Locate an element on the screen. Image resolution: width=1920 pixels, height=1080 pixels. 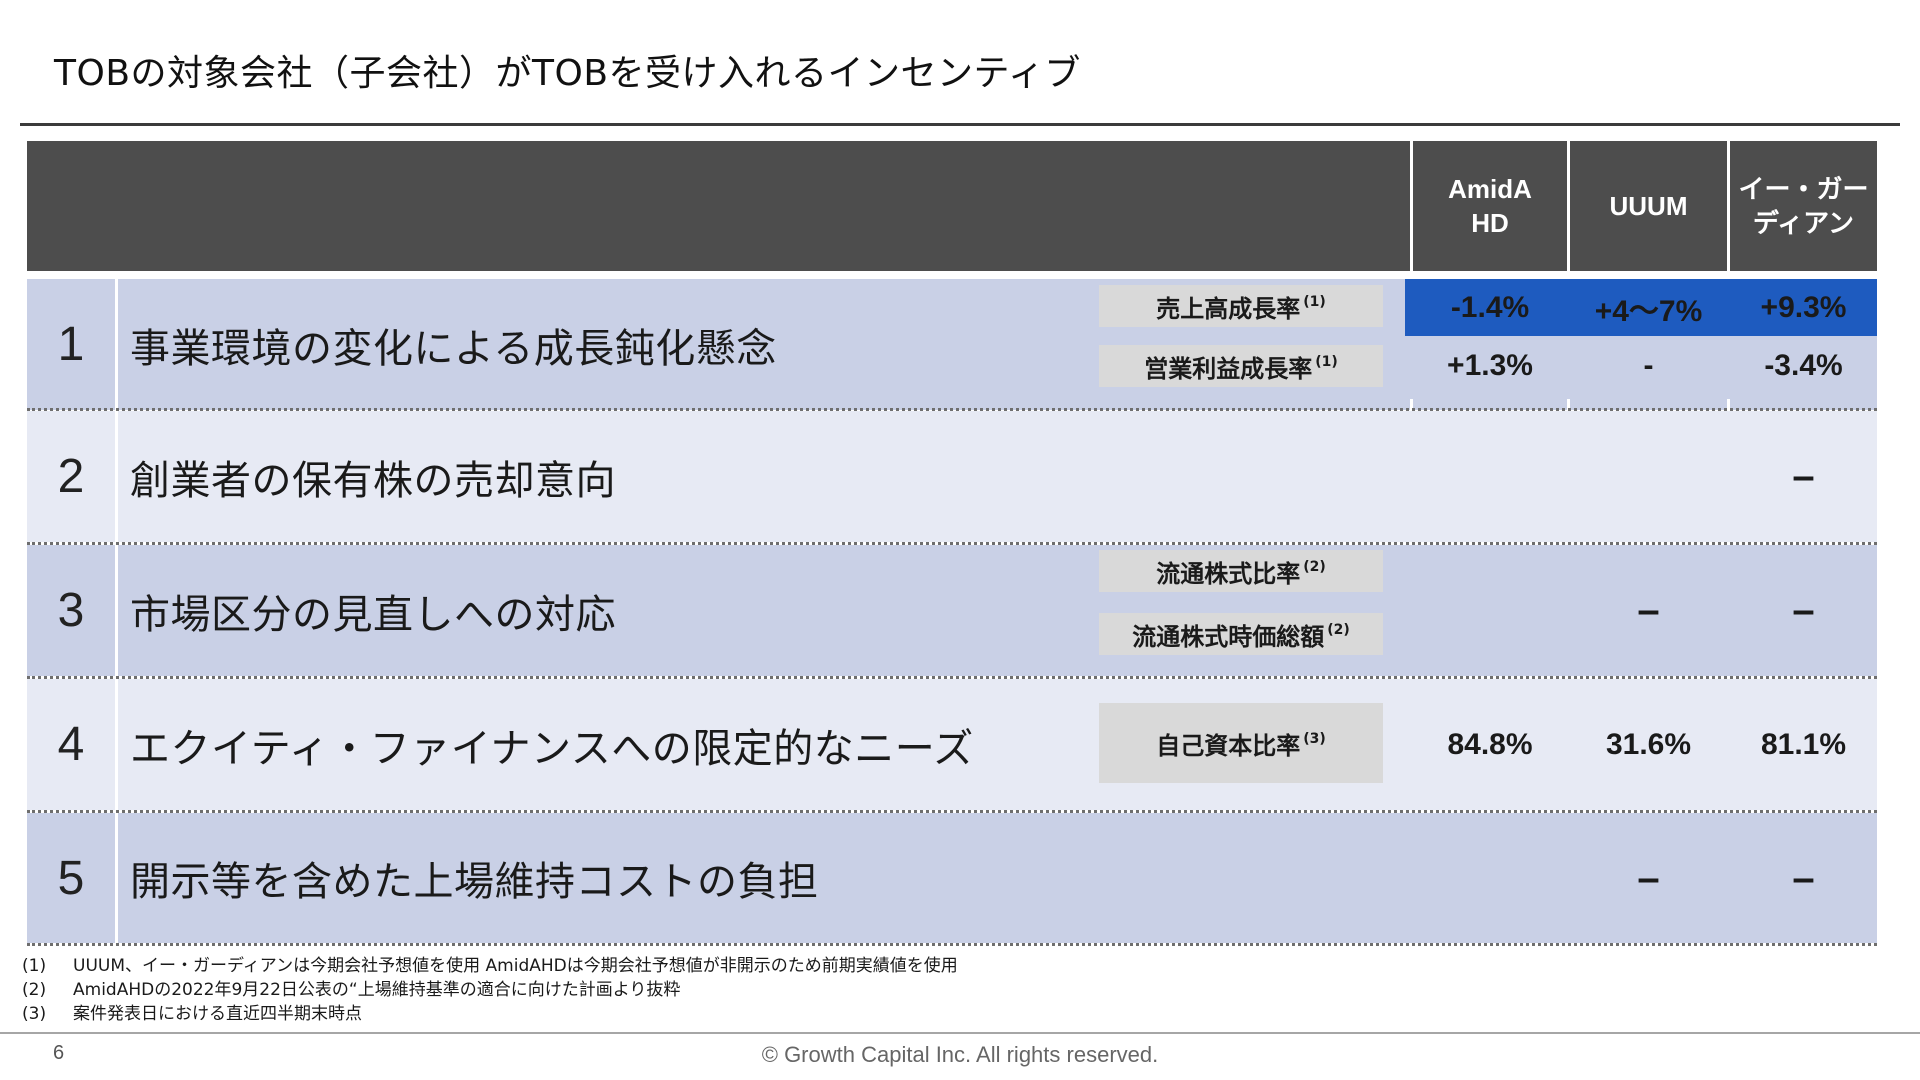
value-eguardian-op-growth: -3.4% is located at coordinates (1803, 365).